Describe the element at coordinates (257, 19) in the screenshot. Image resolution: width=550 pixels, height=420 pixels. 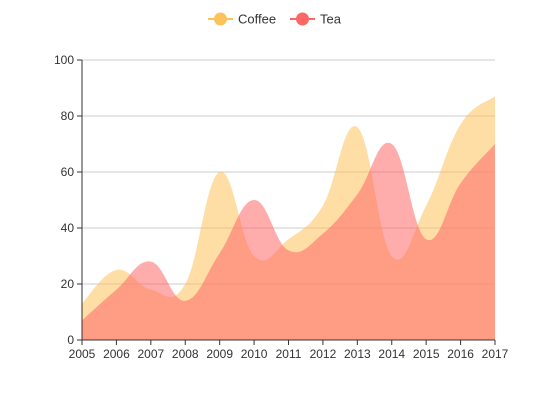
I see `legend-label: Coffee` at that location.